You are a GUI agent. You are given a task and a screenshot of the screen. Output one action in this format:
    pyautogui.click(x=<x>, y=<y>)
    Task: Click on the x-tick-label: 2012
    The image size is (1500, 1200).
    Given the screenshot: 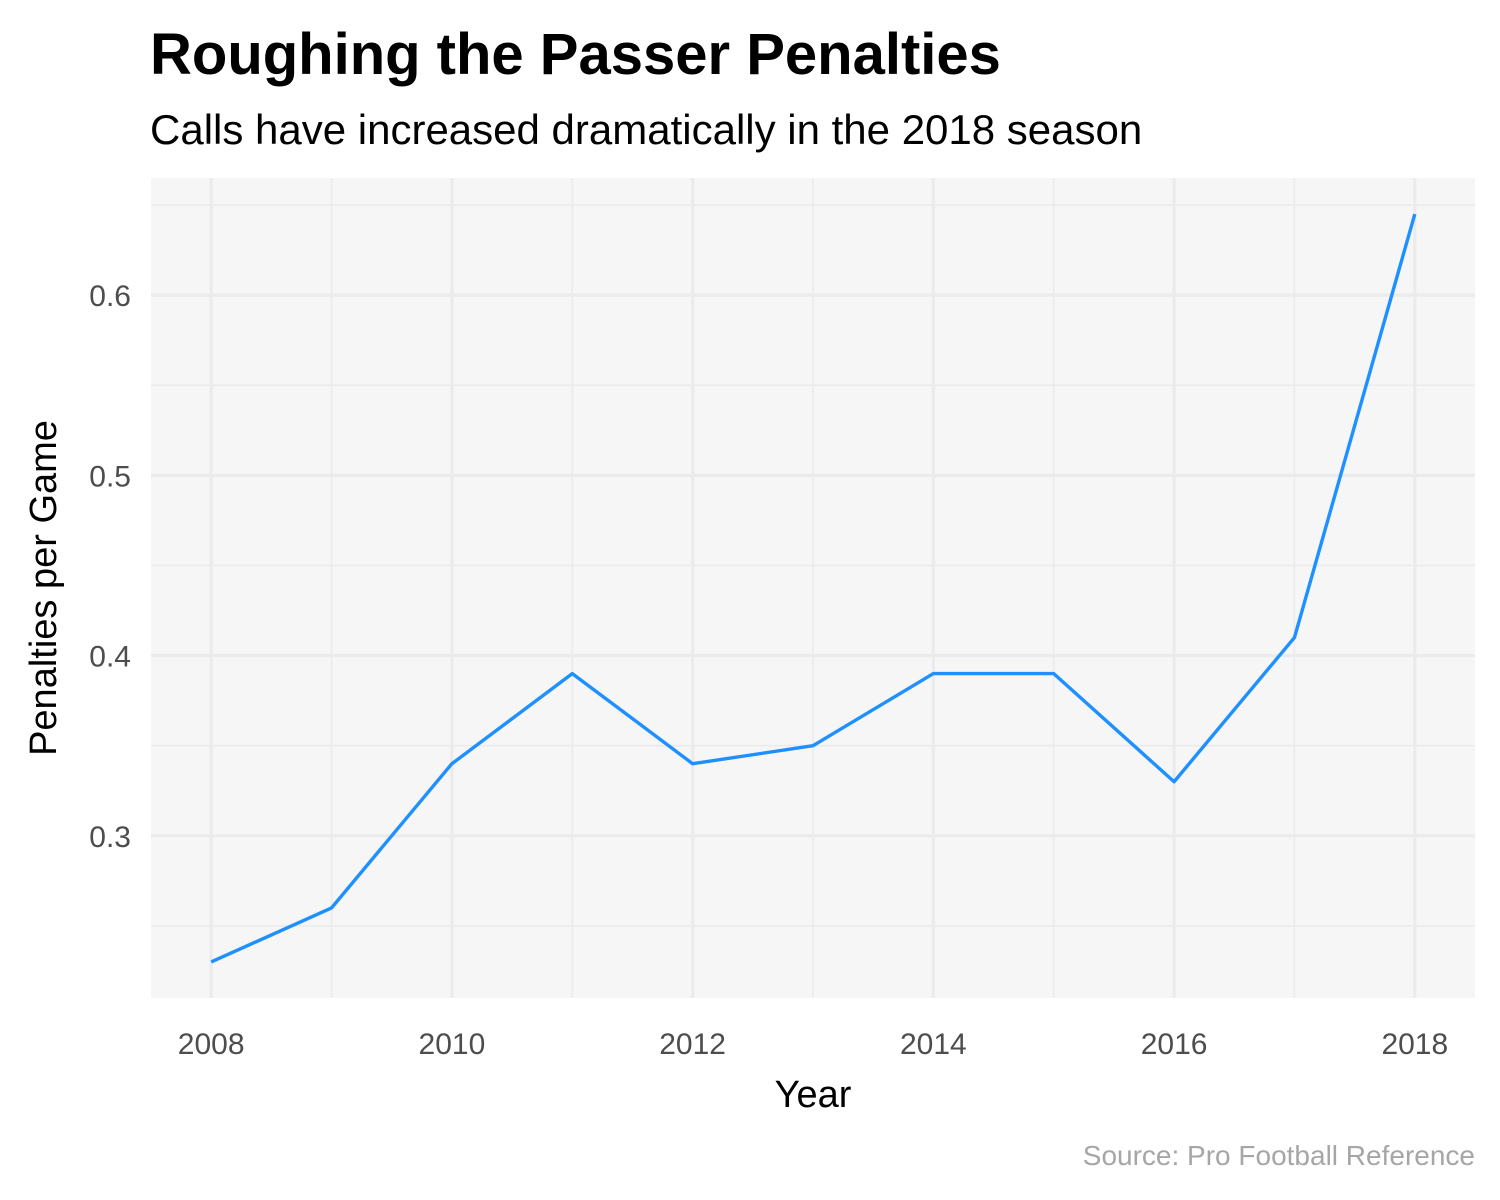 What is the action you would take?
    pyautogui.click(x=692, y=1044)
    